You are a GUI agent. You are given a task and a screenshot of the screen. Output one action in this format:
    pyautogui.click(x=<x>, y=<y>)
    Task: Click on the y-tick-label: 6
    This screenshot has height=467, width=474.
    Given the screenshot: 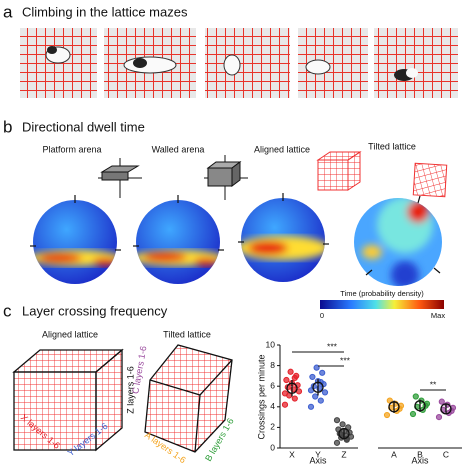 What is the action you would take?
    pyautogui.click(x=272, y=385)
    